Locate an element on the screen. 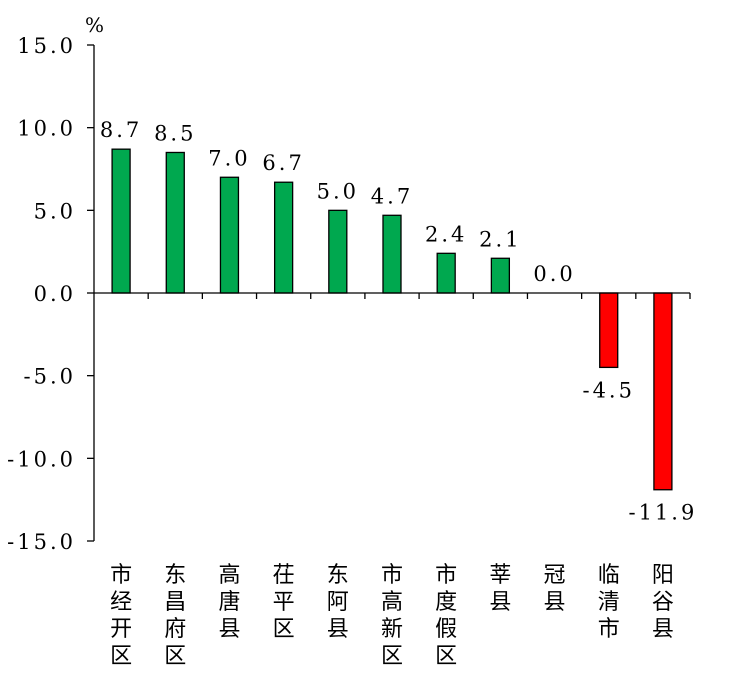 This screenshot has height=692, width=738. category-label: 临清市 is located at coordinates (609, 602).